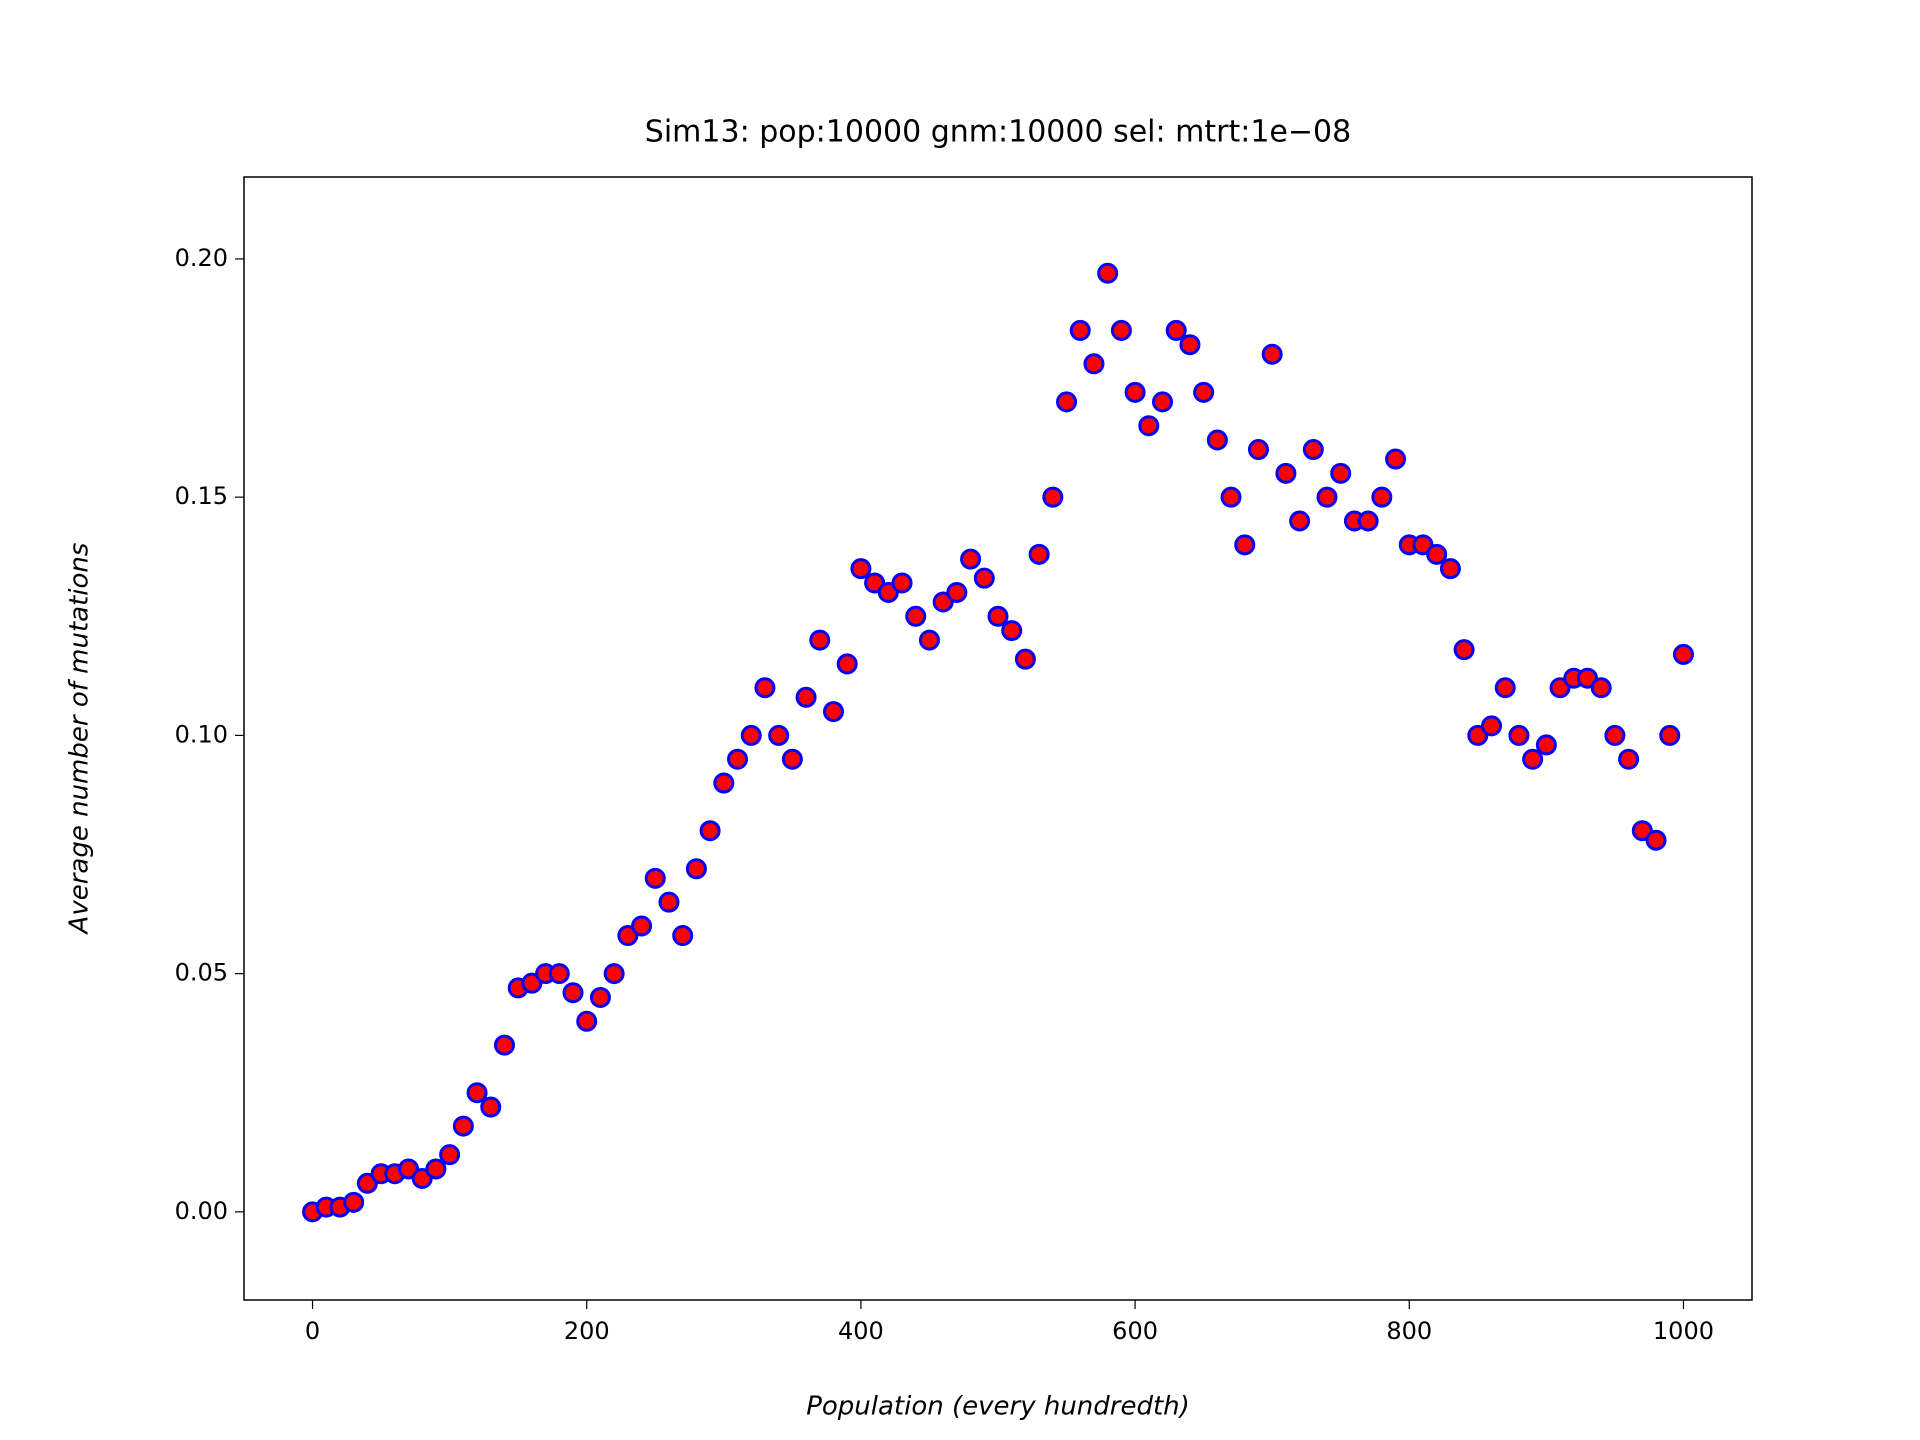 This screenshot has width=1920, height=1440. Describe the element at coordinates (861, 1331) in the screenshot. I see `x-tick-label: 400` at that location.